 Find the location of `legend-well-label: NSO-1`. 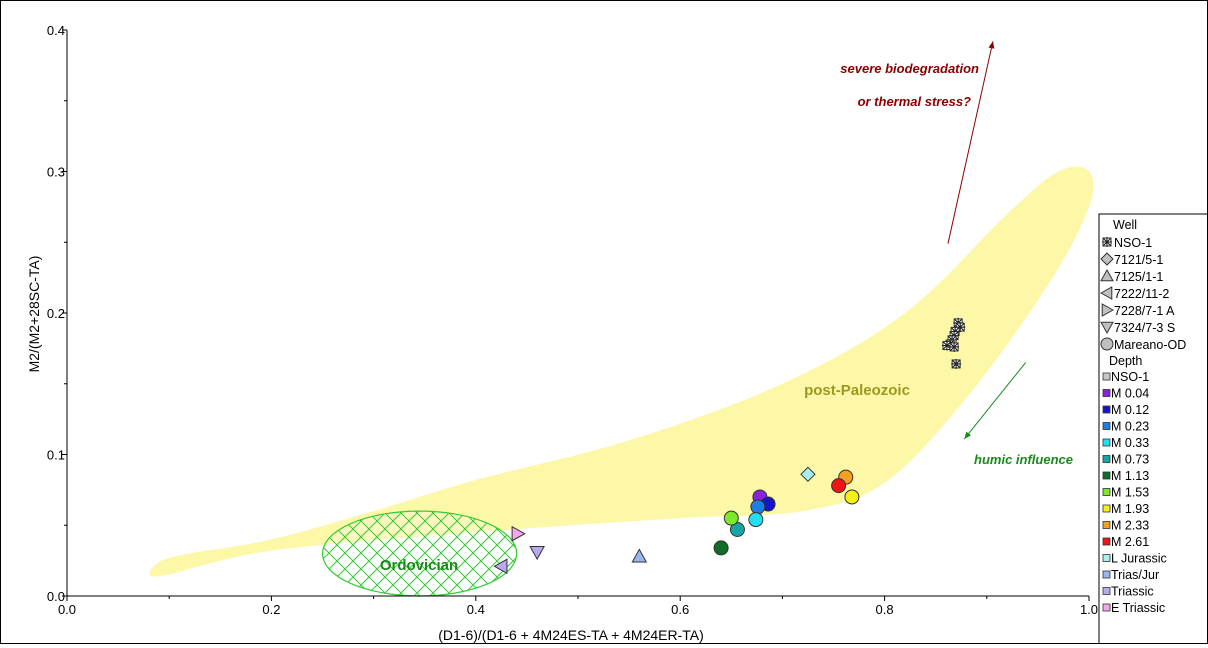

legend-well-label: NSO-1 is located at coordinates (1133, 243).